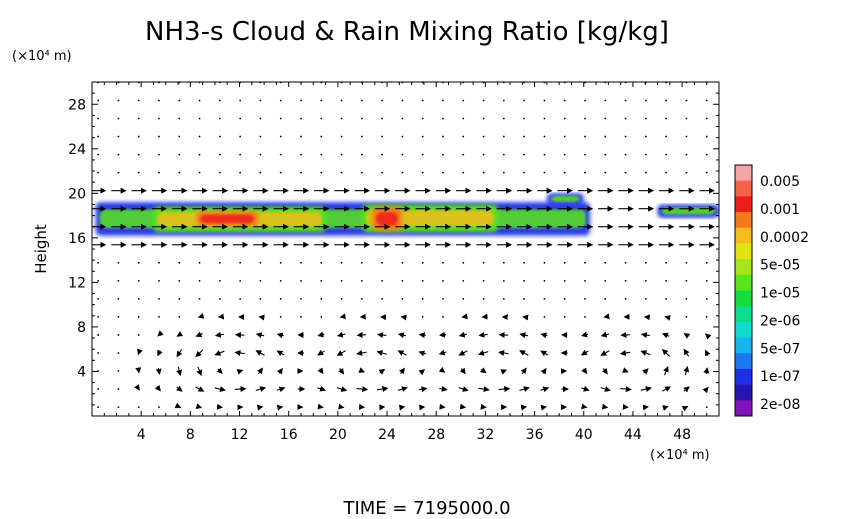 Image resolution: width=854 pixels, height=519 pixels. What do you see at coordinates (338, 435) in the screenshot?
I see `x-tick-label: 20` at bounding box center [338, 435].